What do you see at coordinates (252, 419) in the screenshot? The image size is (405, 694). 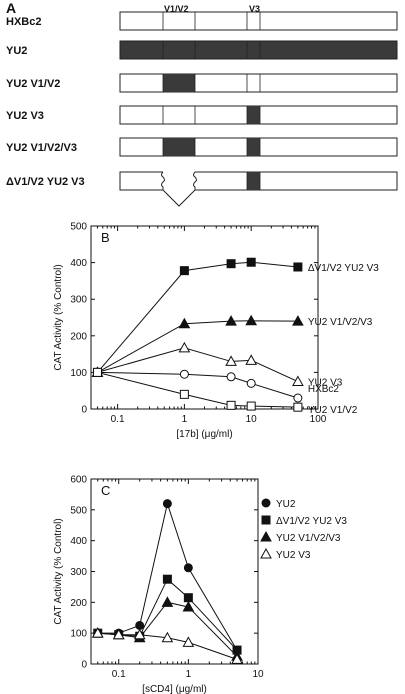 I see `x-tick-label: 10` at bounding box center [252, 419].